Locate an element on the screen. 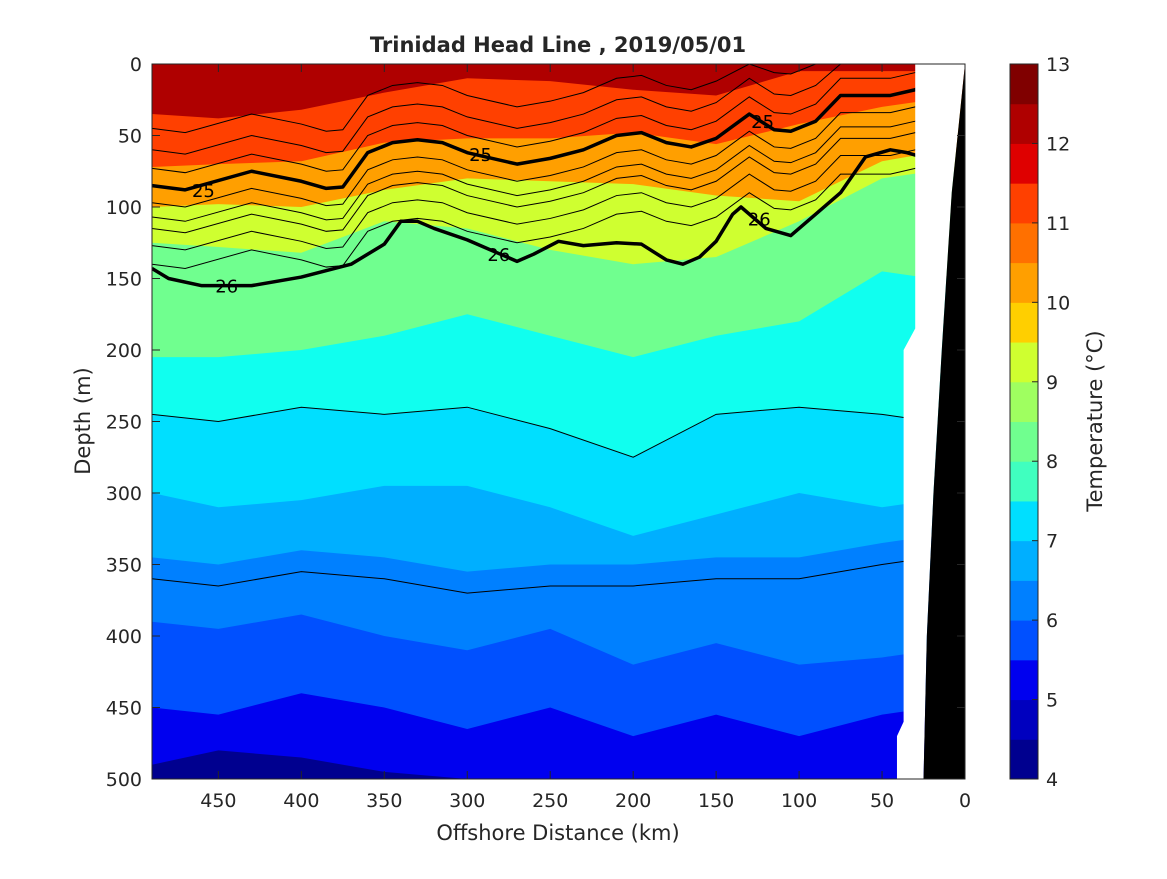 The image size is (1167, 879). contour-label-4: 26 is located at coordinates (498, 255).